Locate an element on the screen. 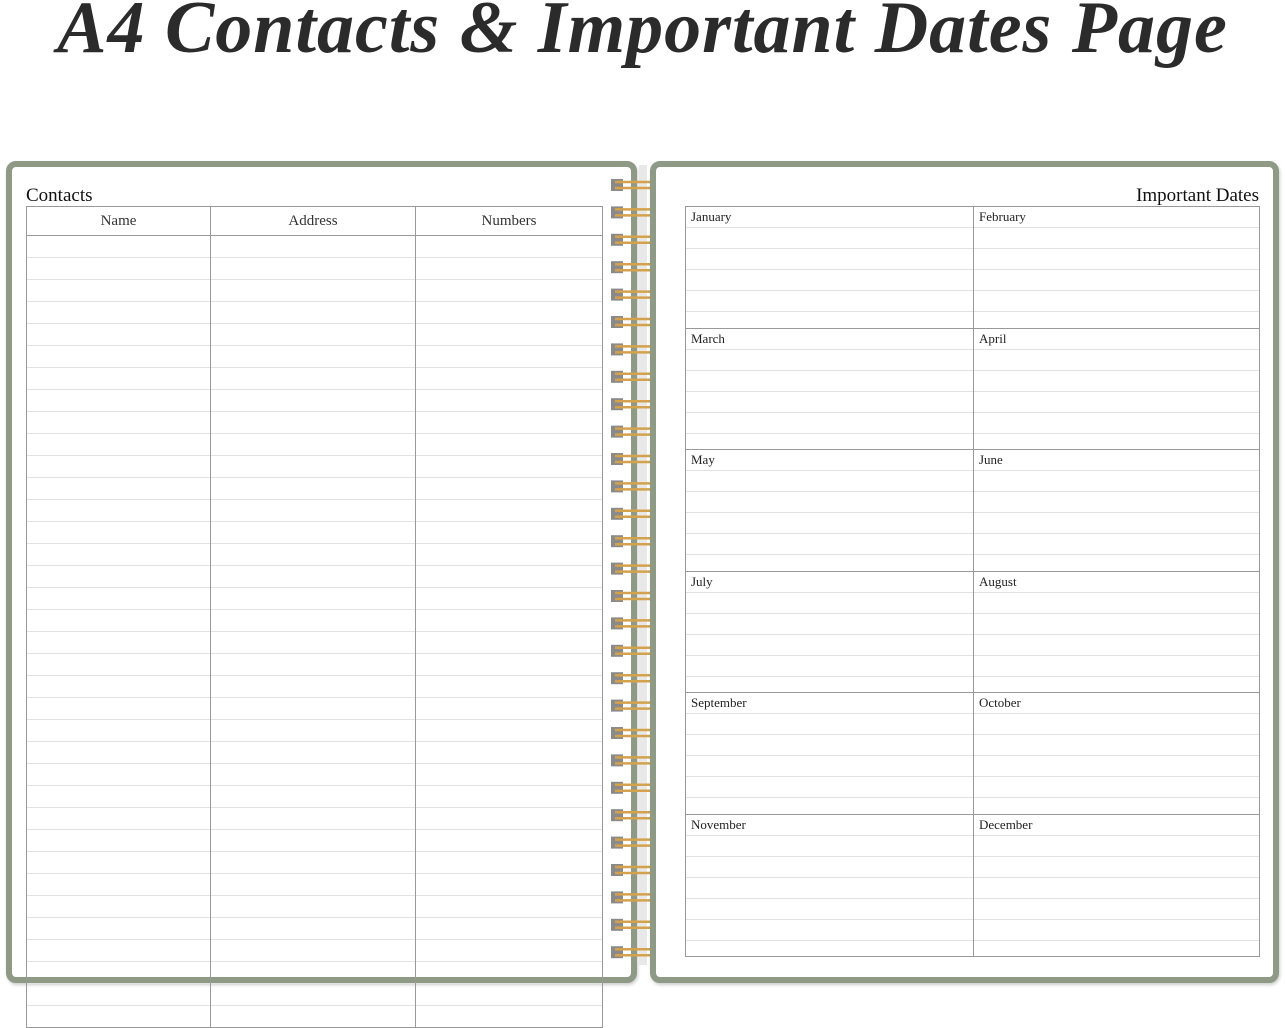 The width and height of the screenshot is (1285, 1028). month-box-december: December is located at coordinates (1116, 885).